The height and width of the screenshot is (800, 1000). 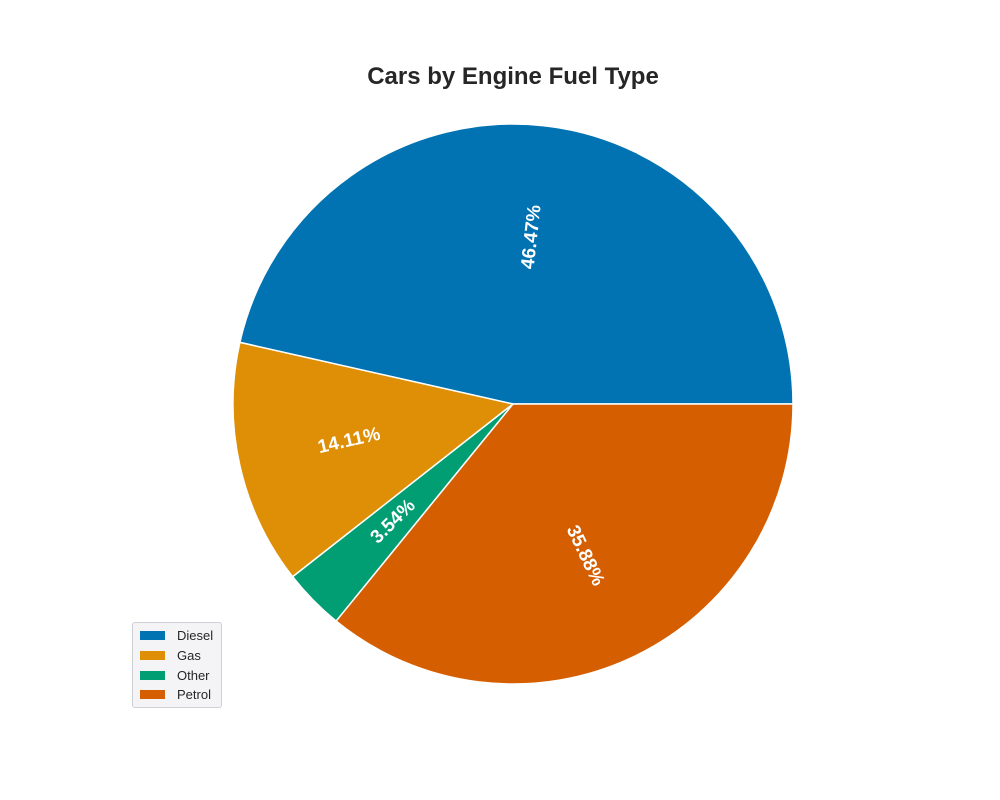 I want to click on legend-item-other: Other, so click(x=177, y=675).